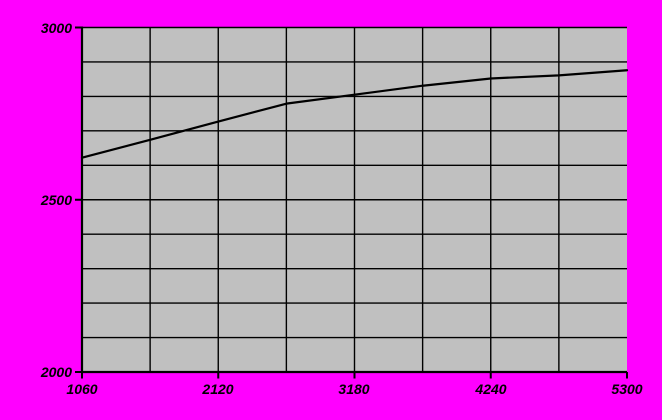  I want to click on x-tick-label: 2120, so click(218, 389).